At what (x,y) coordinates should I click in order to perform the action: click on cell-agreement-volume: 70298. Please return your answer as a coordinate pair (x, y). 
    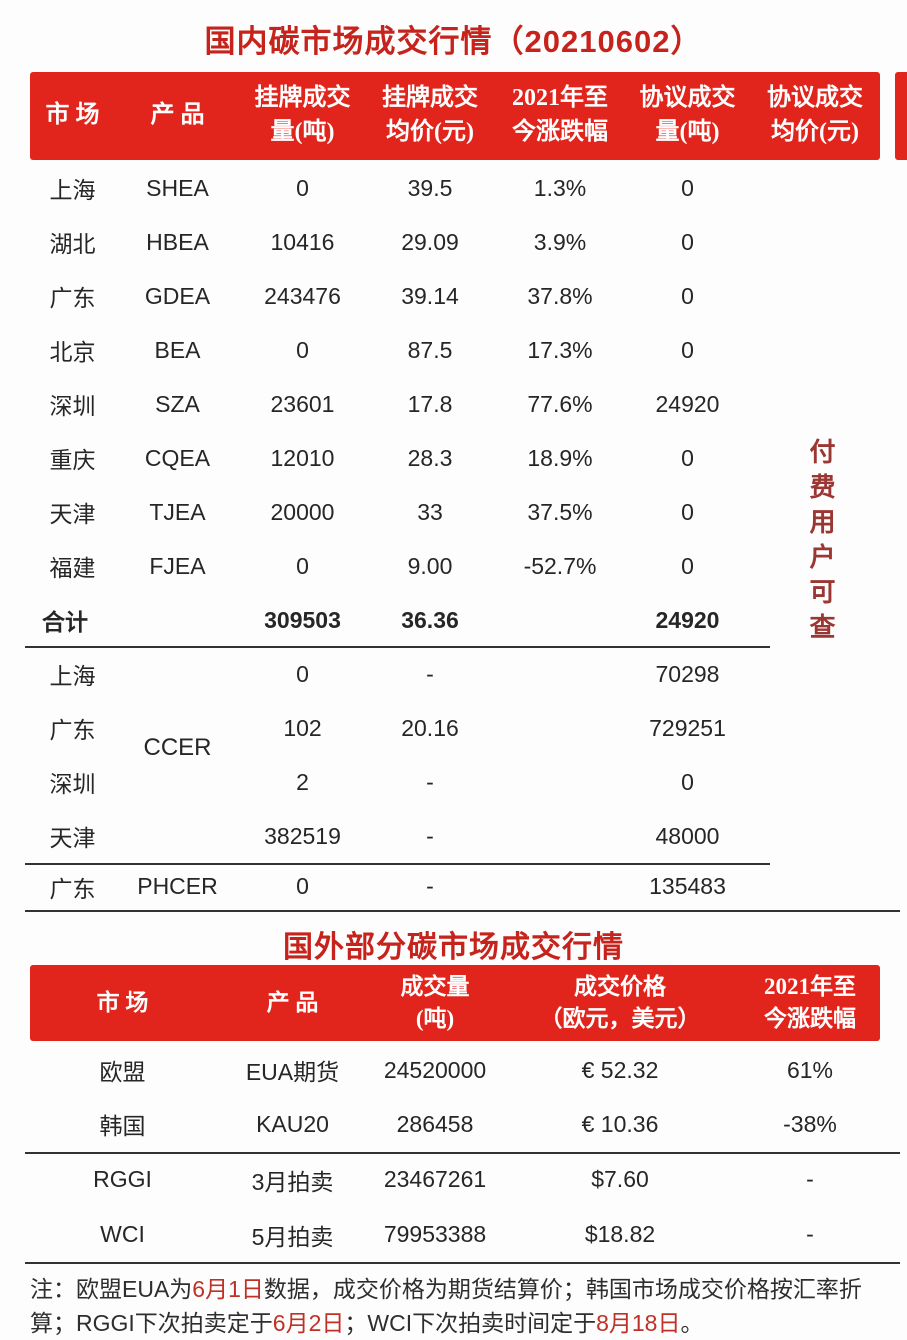
    Looking at the image, I should click on (687, 673).